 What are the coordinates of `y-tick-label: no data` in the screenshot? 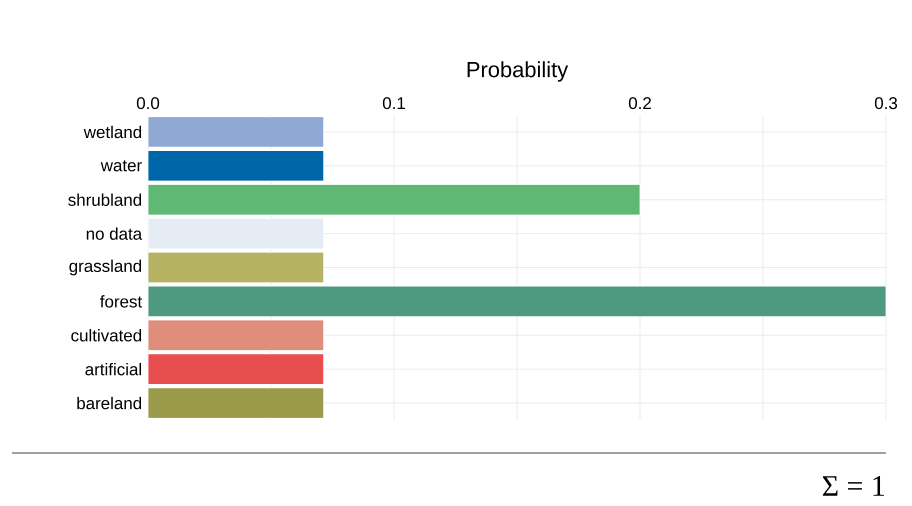 It's located at (114, 233).